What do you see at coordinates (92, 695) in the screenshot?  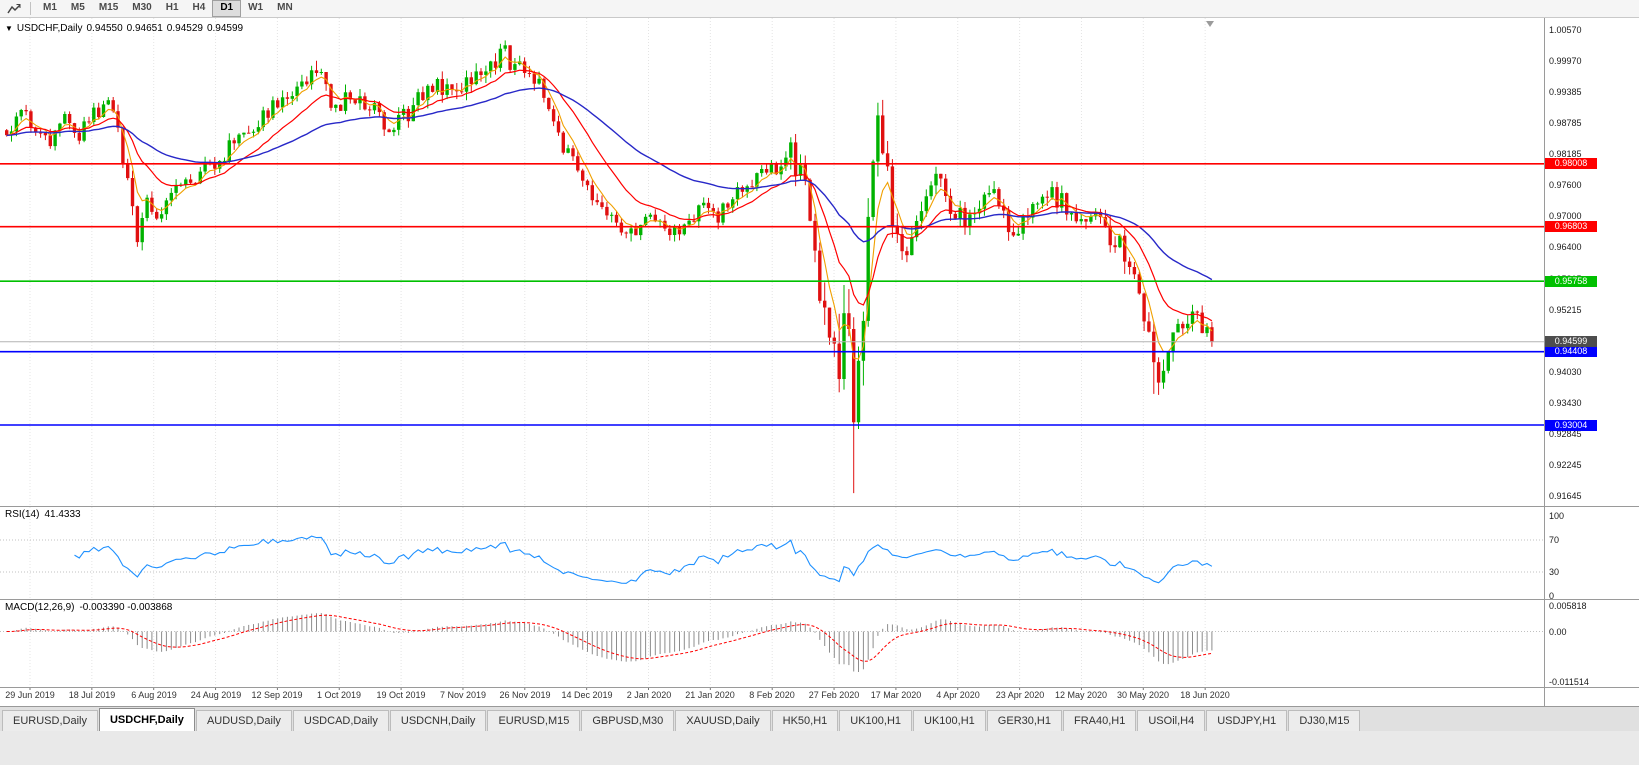 I see `date-label: 18 Jul 2019` at bounding box center [92, 695].